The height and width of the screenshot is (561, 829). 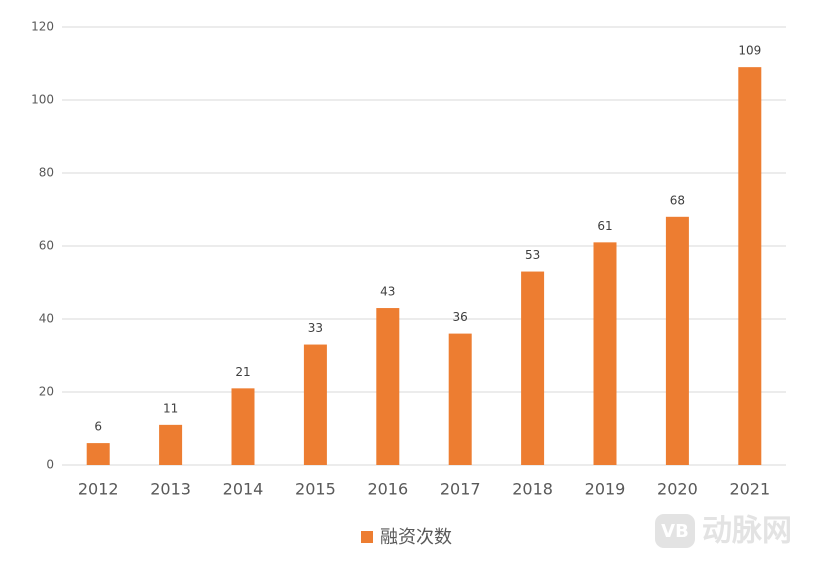 I want to click on y-tick-label: 40, so click(x=46, y=319).